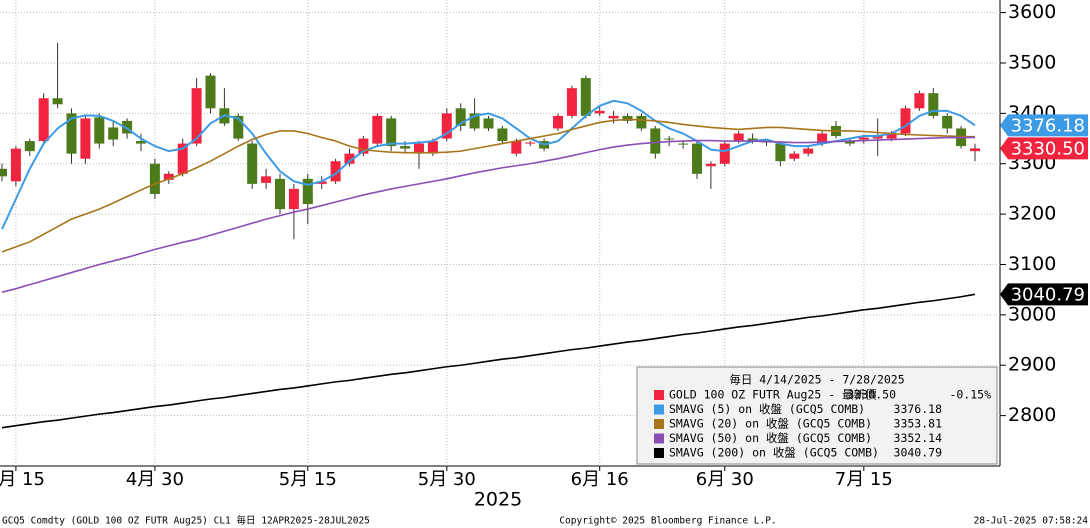 Image resolution: width=1090 pixels, height=528 pixels. I want to click on x-tick-label: 5月 30, so click(447, 479).